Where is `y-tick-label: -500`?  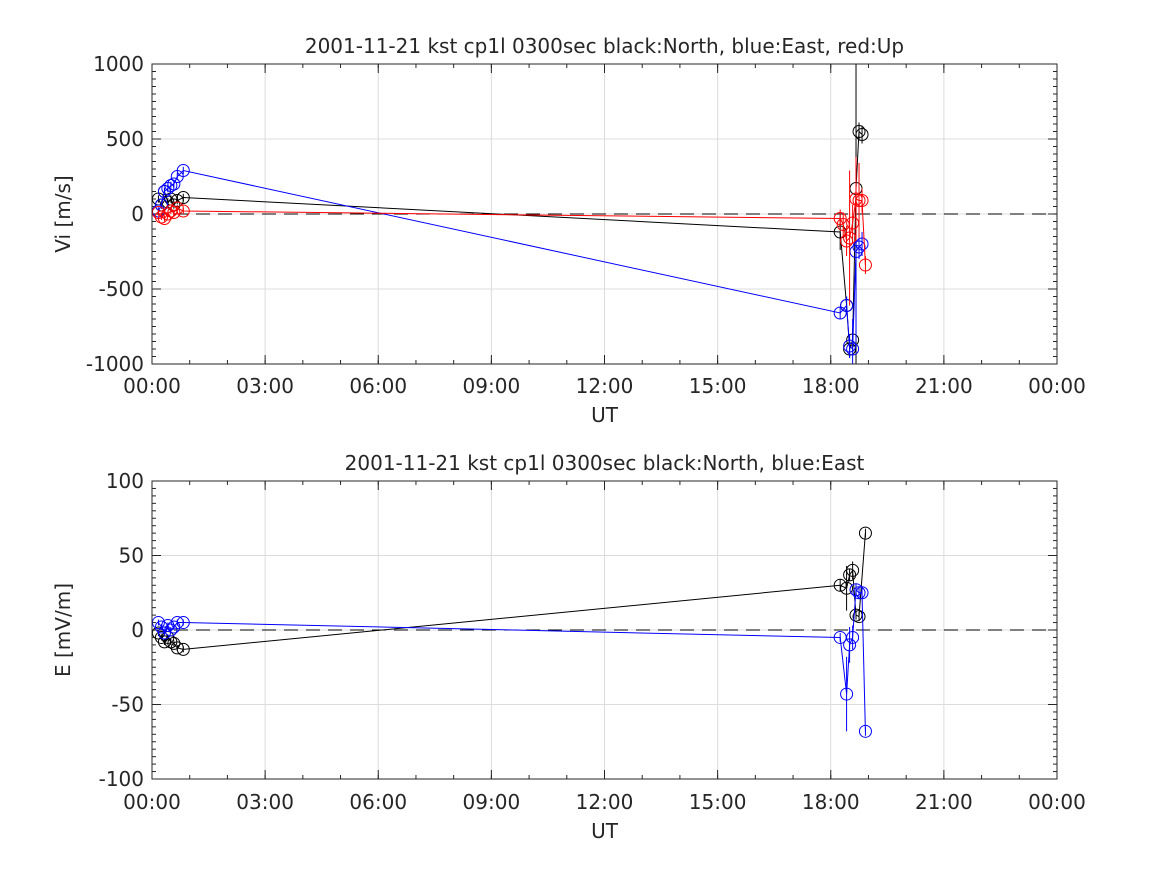 y-tick-label: -500 is located at coordinates (121, 289).